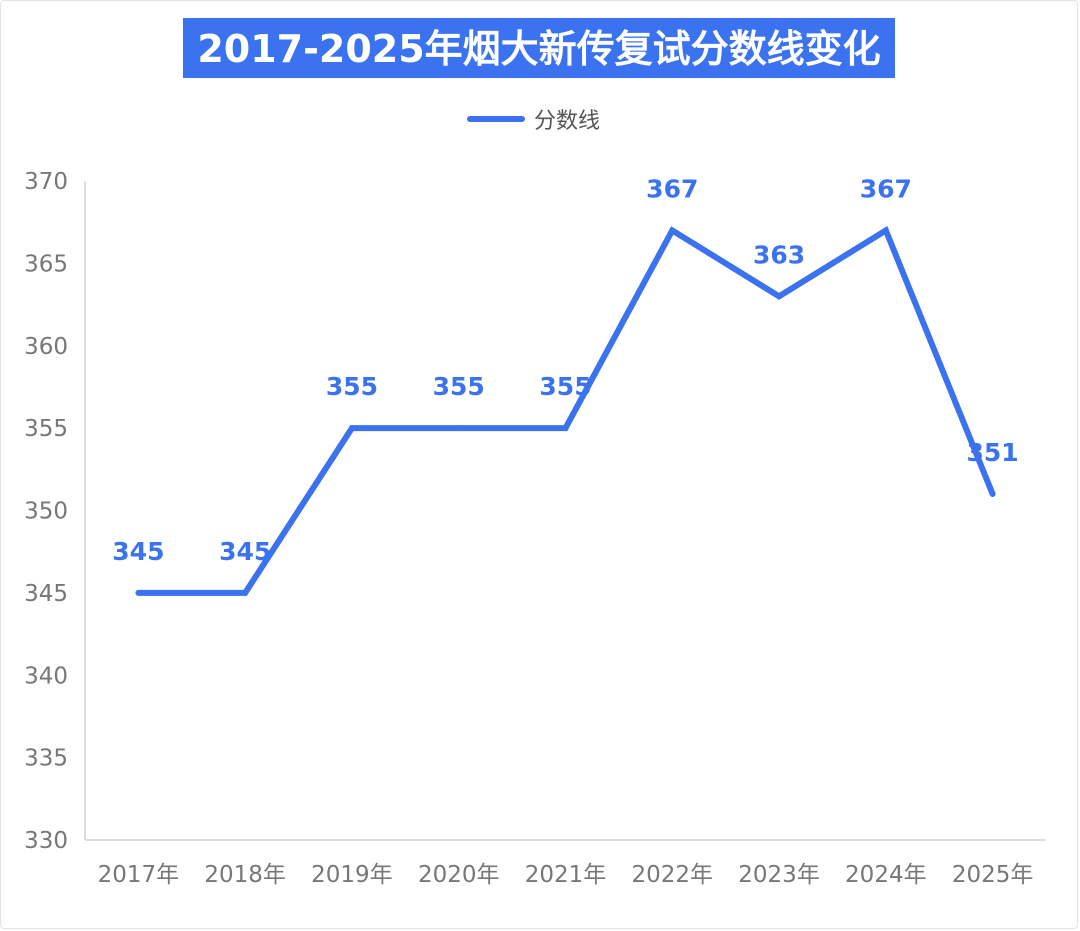 Image resolution: width=1080 pixels, height=931 pixels. What do you see at coordinates (46, 264) in the screenshot?
I see `y-tick-label: 365` at bounding box center [46, 264].